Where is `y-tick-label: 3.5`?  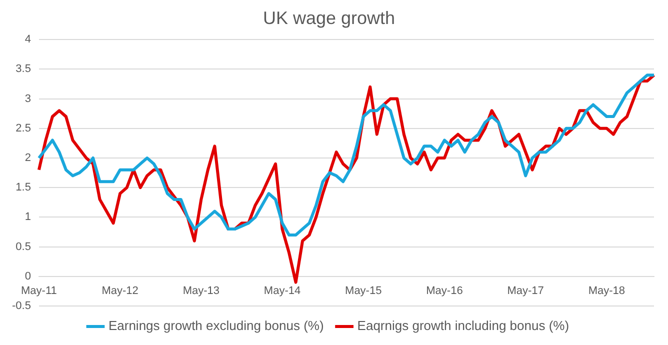 y-tick-label: 3.5 is located at coordinates (23, 69).